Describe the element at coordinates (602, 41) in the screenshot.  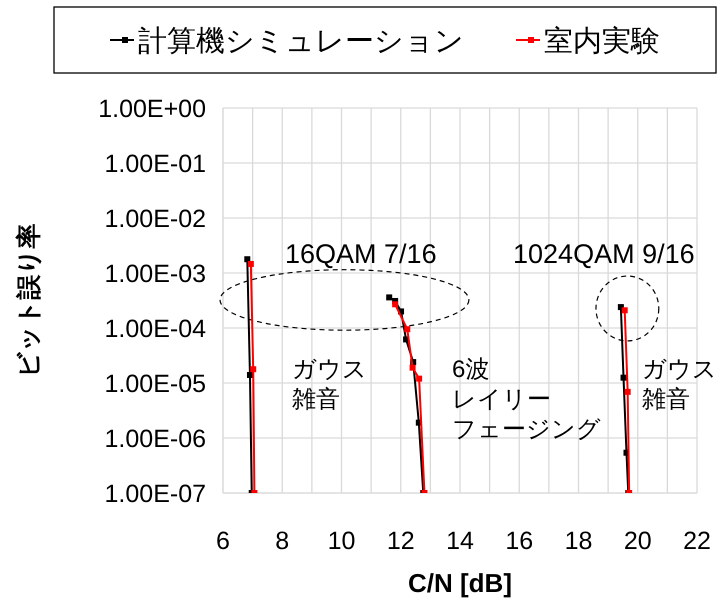
I see `legend-label: 室内実験` at that location.